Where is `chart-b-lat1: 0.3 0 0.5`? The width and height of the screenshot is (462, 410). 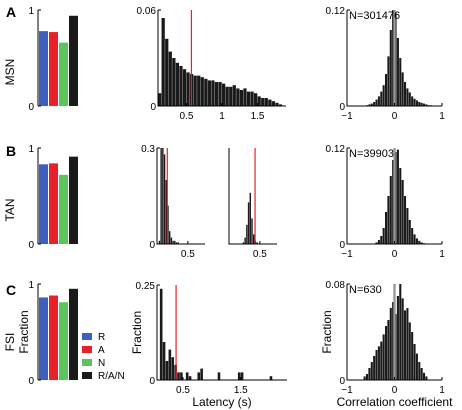 chart-b-lat1: 0.3 0 0.5 is located at coordinates (173, 202).